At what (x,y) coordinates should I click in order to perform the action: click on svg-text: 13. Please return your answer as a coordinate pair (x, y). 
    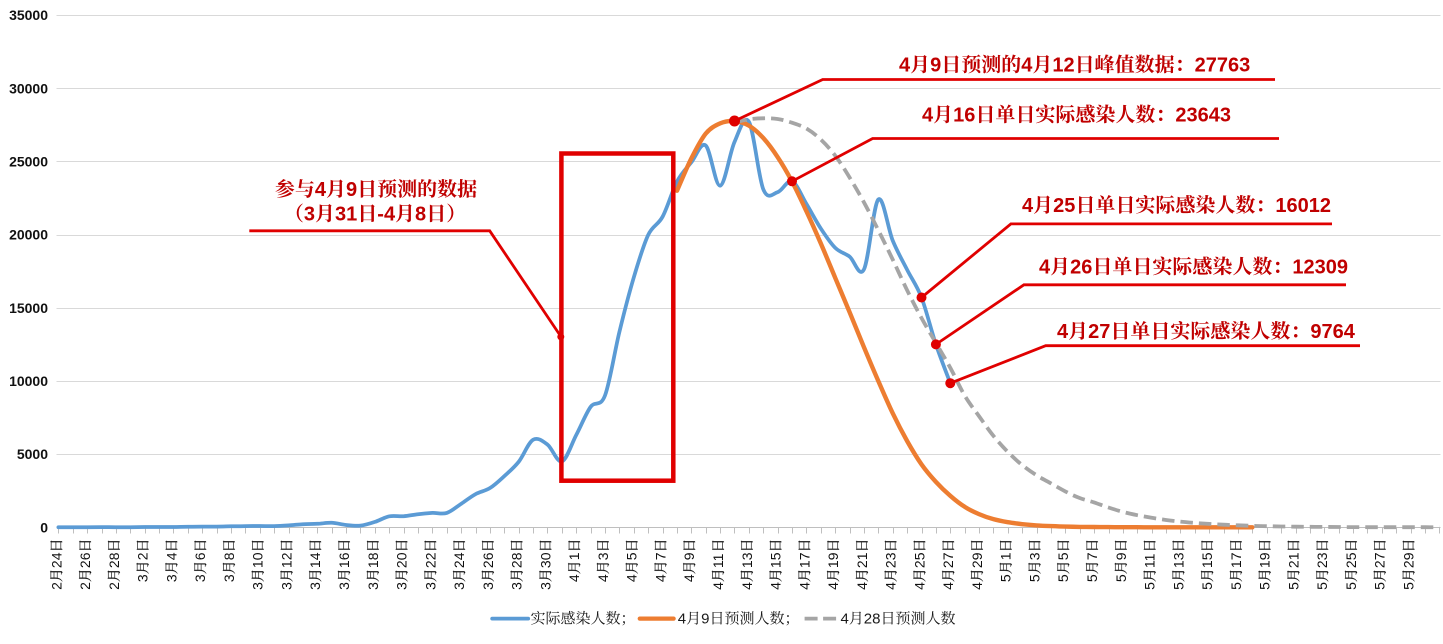
    Looking at the image, I should click on (1178, 560).